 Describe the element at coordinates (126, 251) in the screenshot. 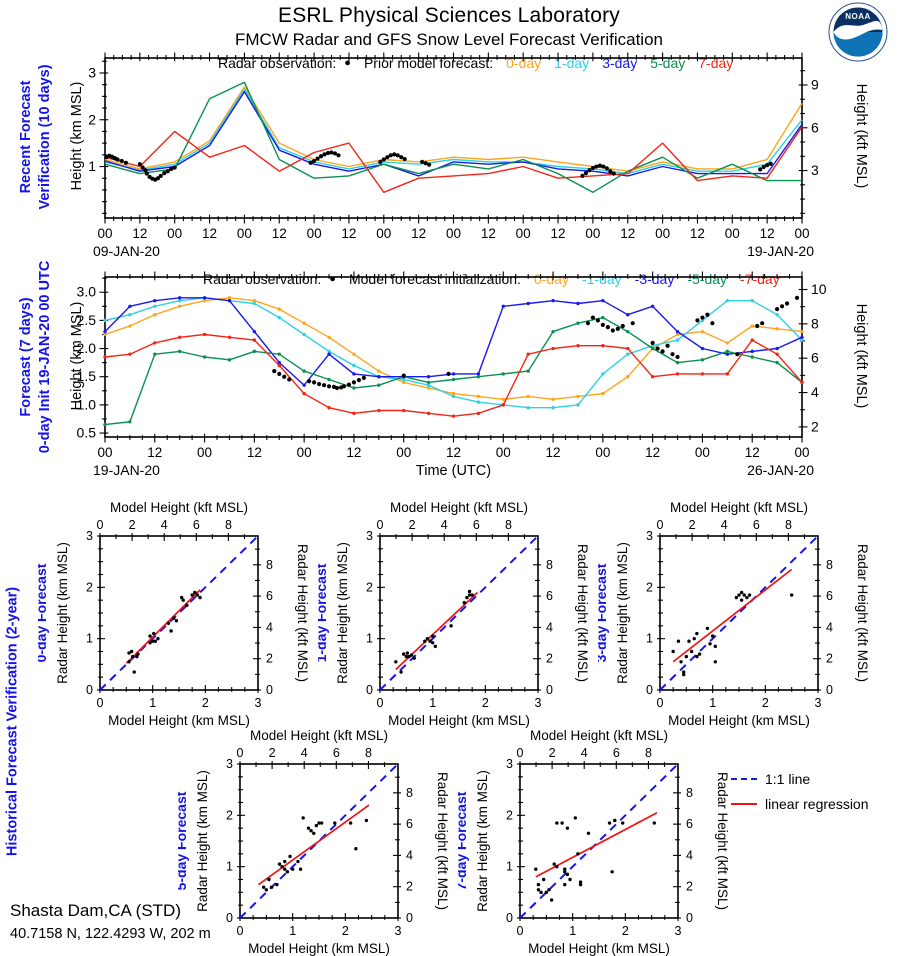

I see `svg-text: 09-JAN-20` at that location.